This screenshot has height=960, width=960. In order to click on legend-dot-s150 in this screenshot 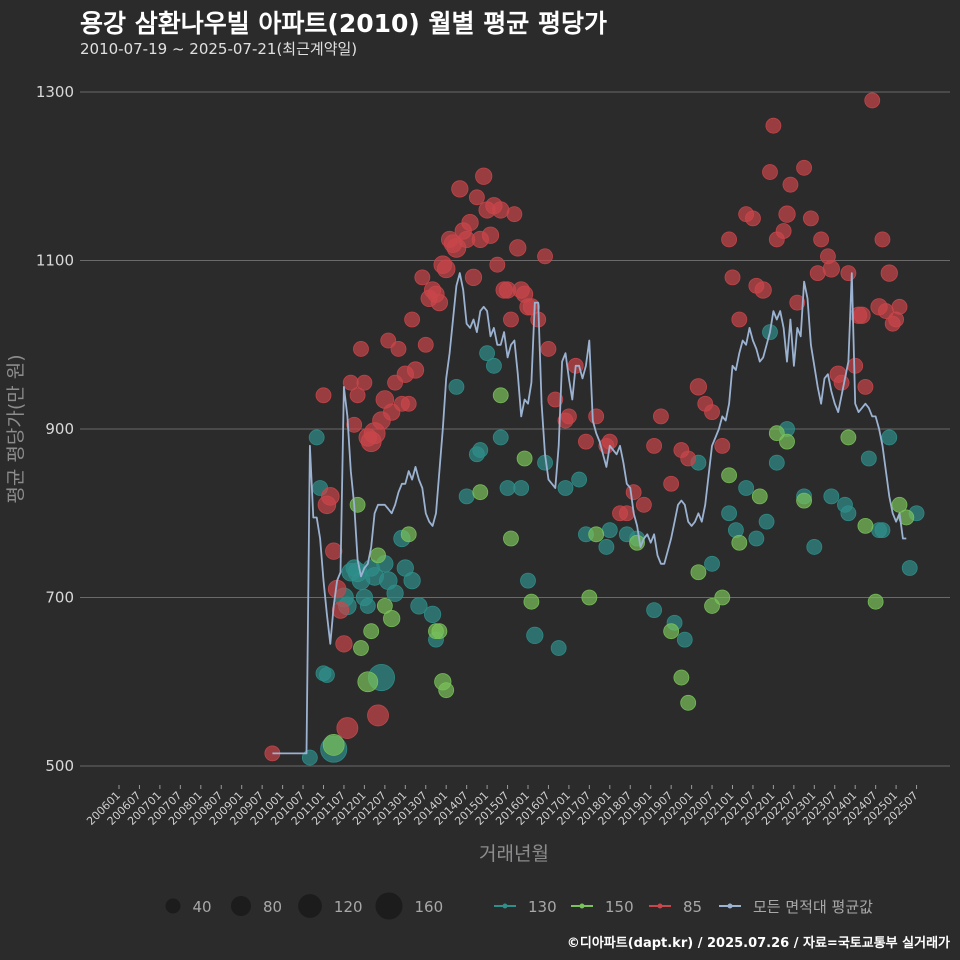, I will do `click(582, 906)`.